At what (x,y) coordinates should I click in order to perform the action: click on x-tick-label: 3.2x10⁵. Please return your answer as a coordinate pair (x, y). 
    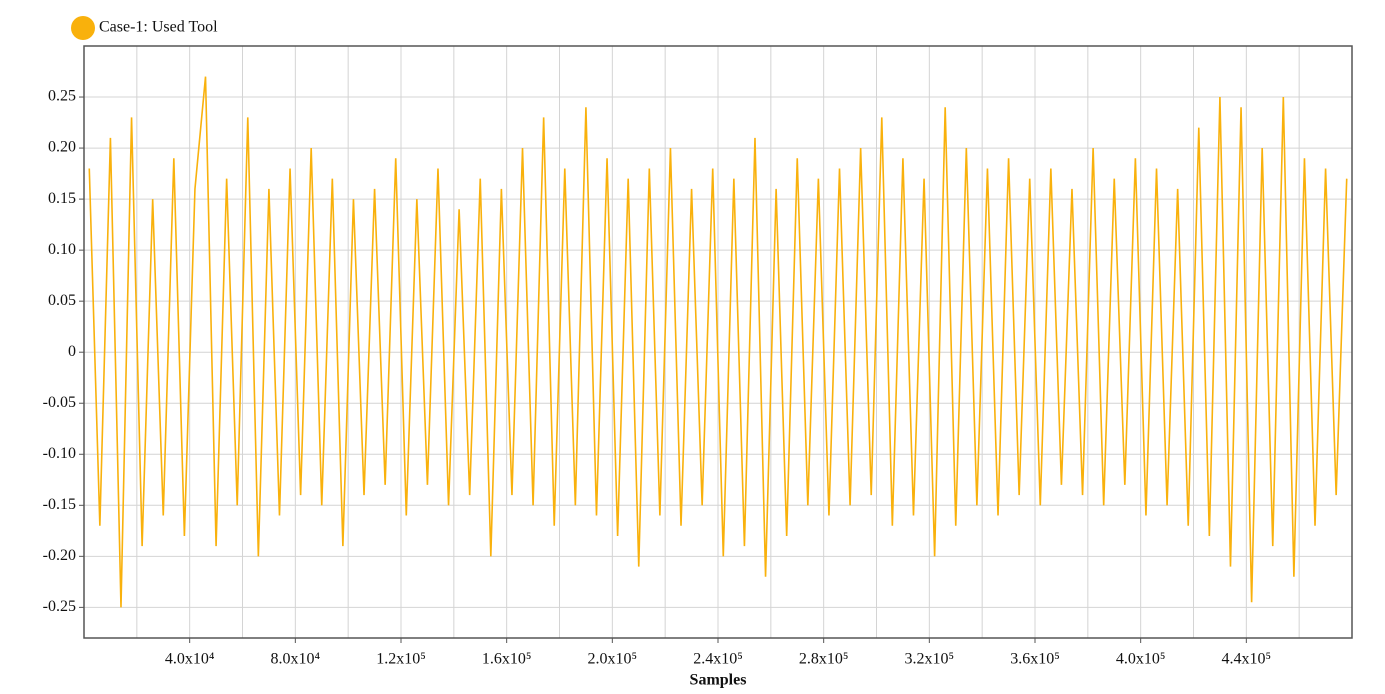
    Looking at the image, I should click on (930, 659).